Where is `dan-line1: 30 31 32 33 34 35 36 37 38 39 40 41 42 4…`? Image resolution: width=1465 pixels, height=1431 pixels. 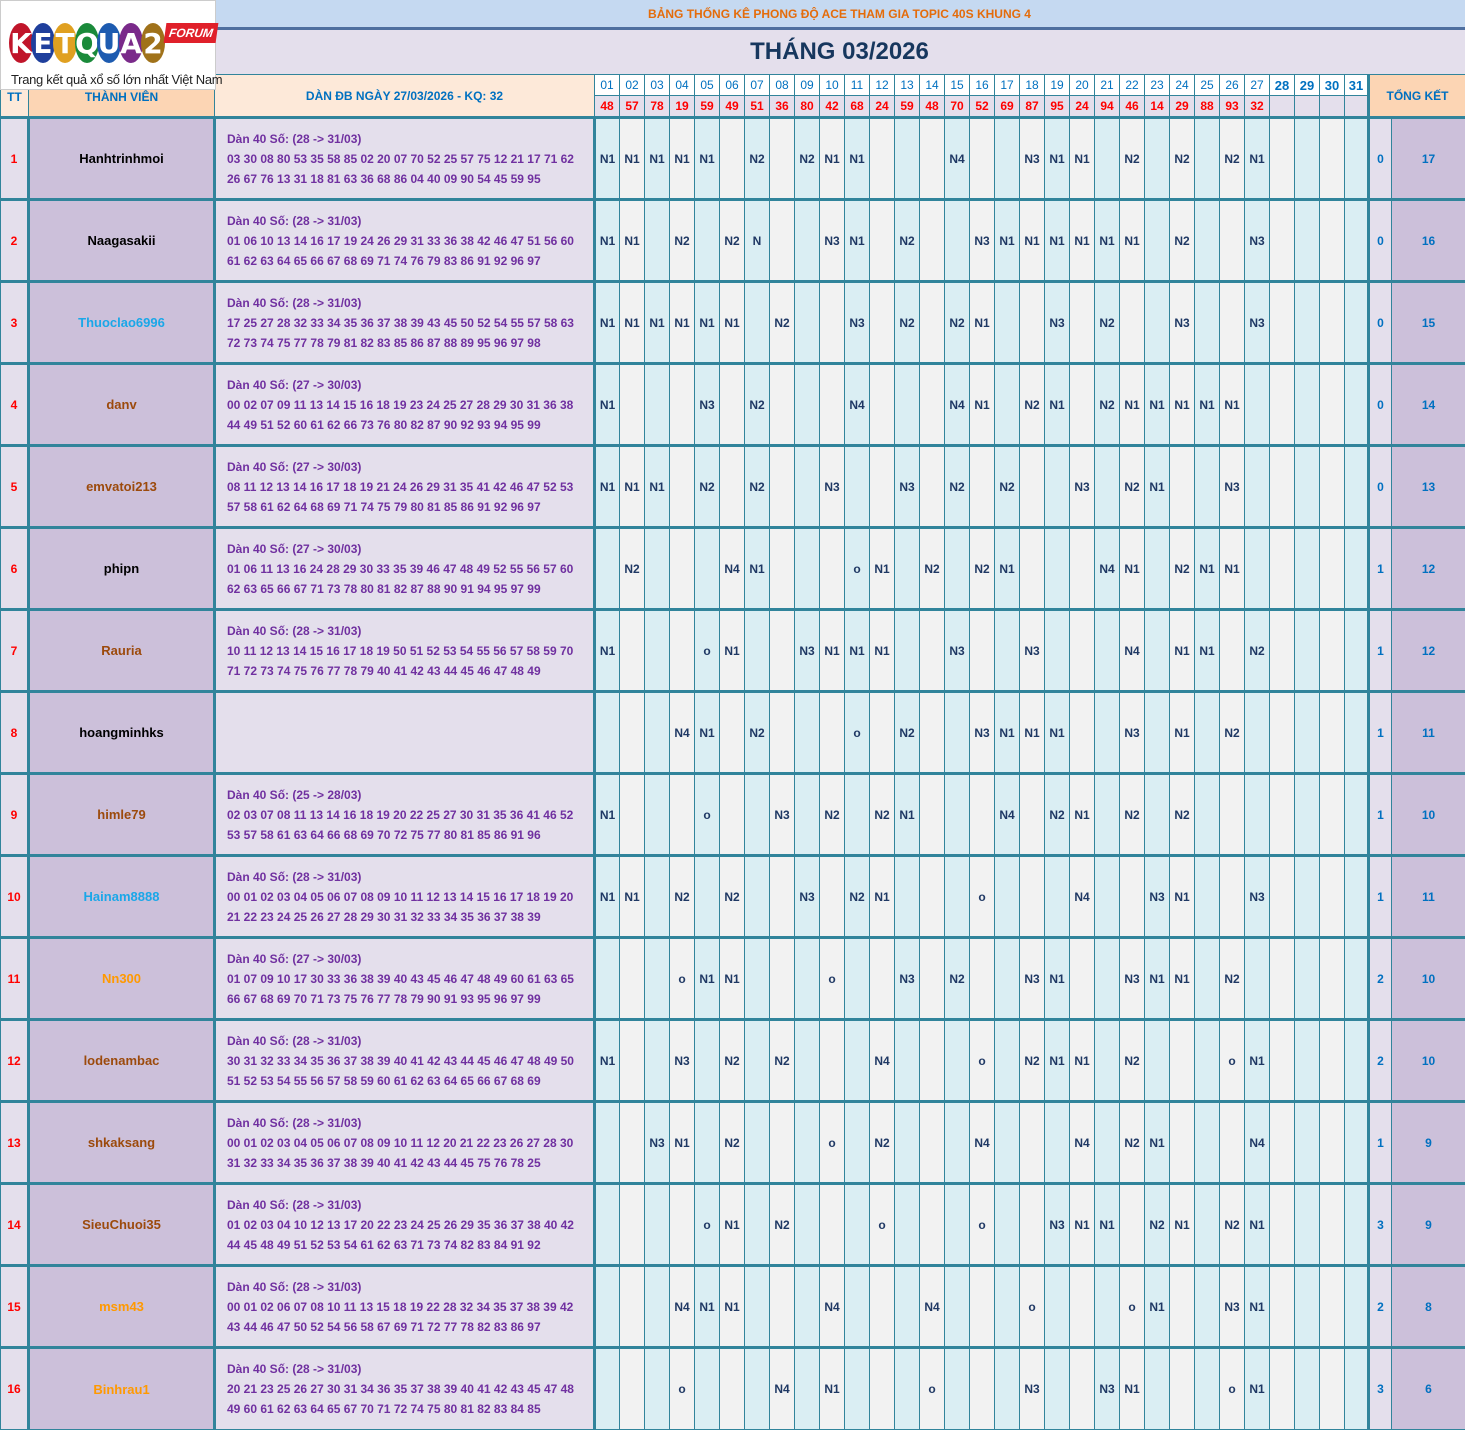
dan-line1: 30 31 32 33 34 35 36 37 38 39 40 41 42 4… is located at coordinates (400, 1060).